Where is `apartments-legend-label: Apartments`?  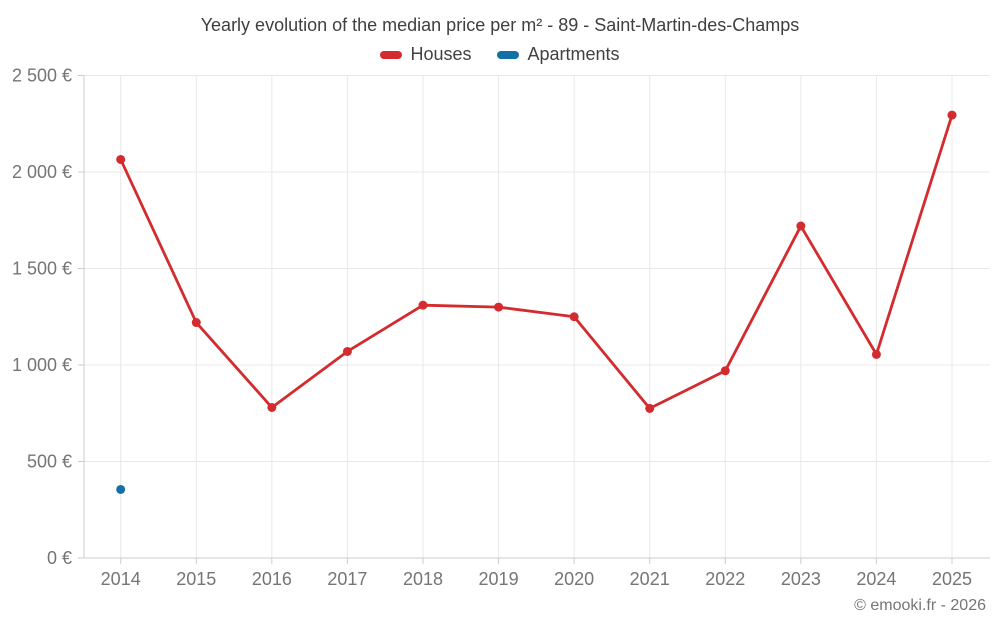 apartments-legend-label: Apartments is located at coordinates (573, 54).